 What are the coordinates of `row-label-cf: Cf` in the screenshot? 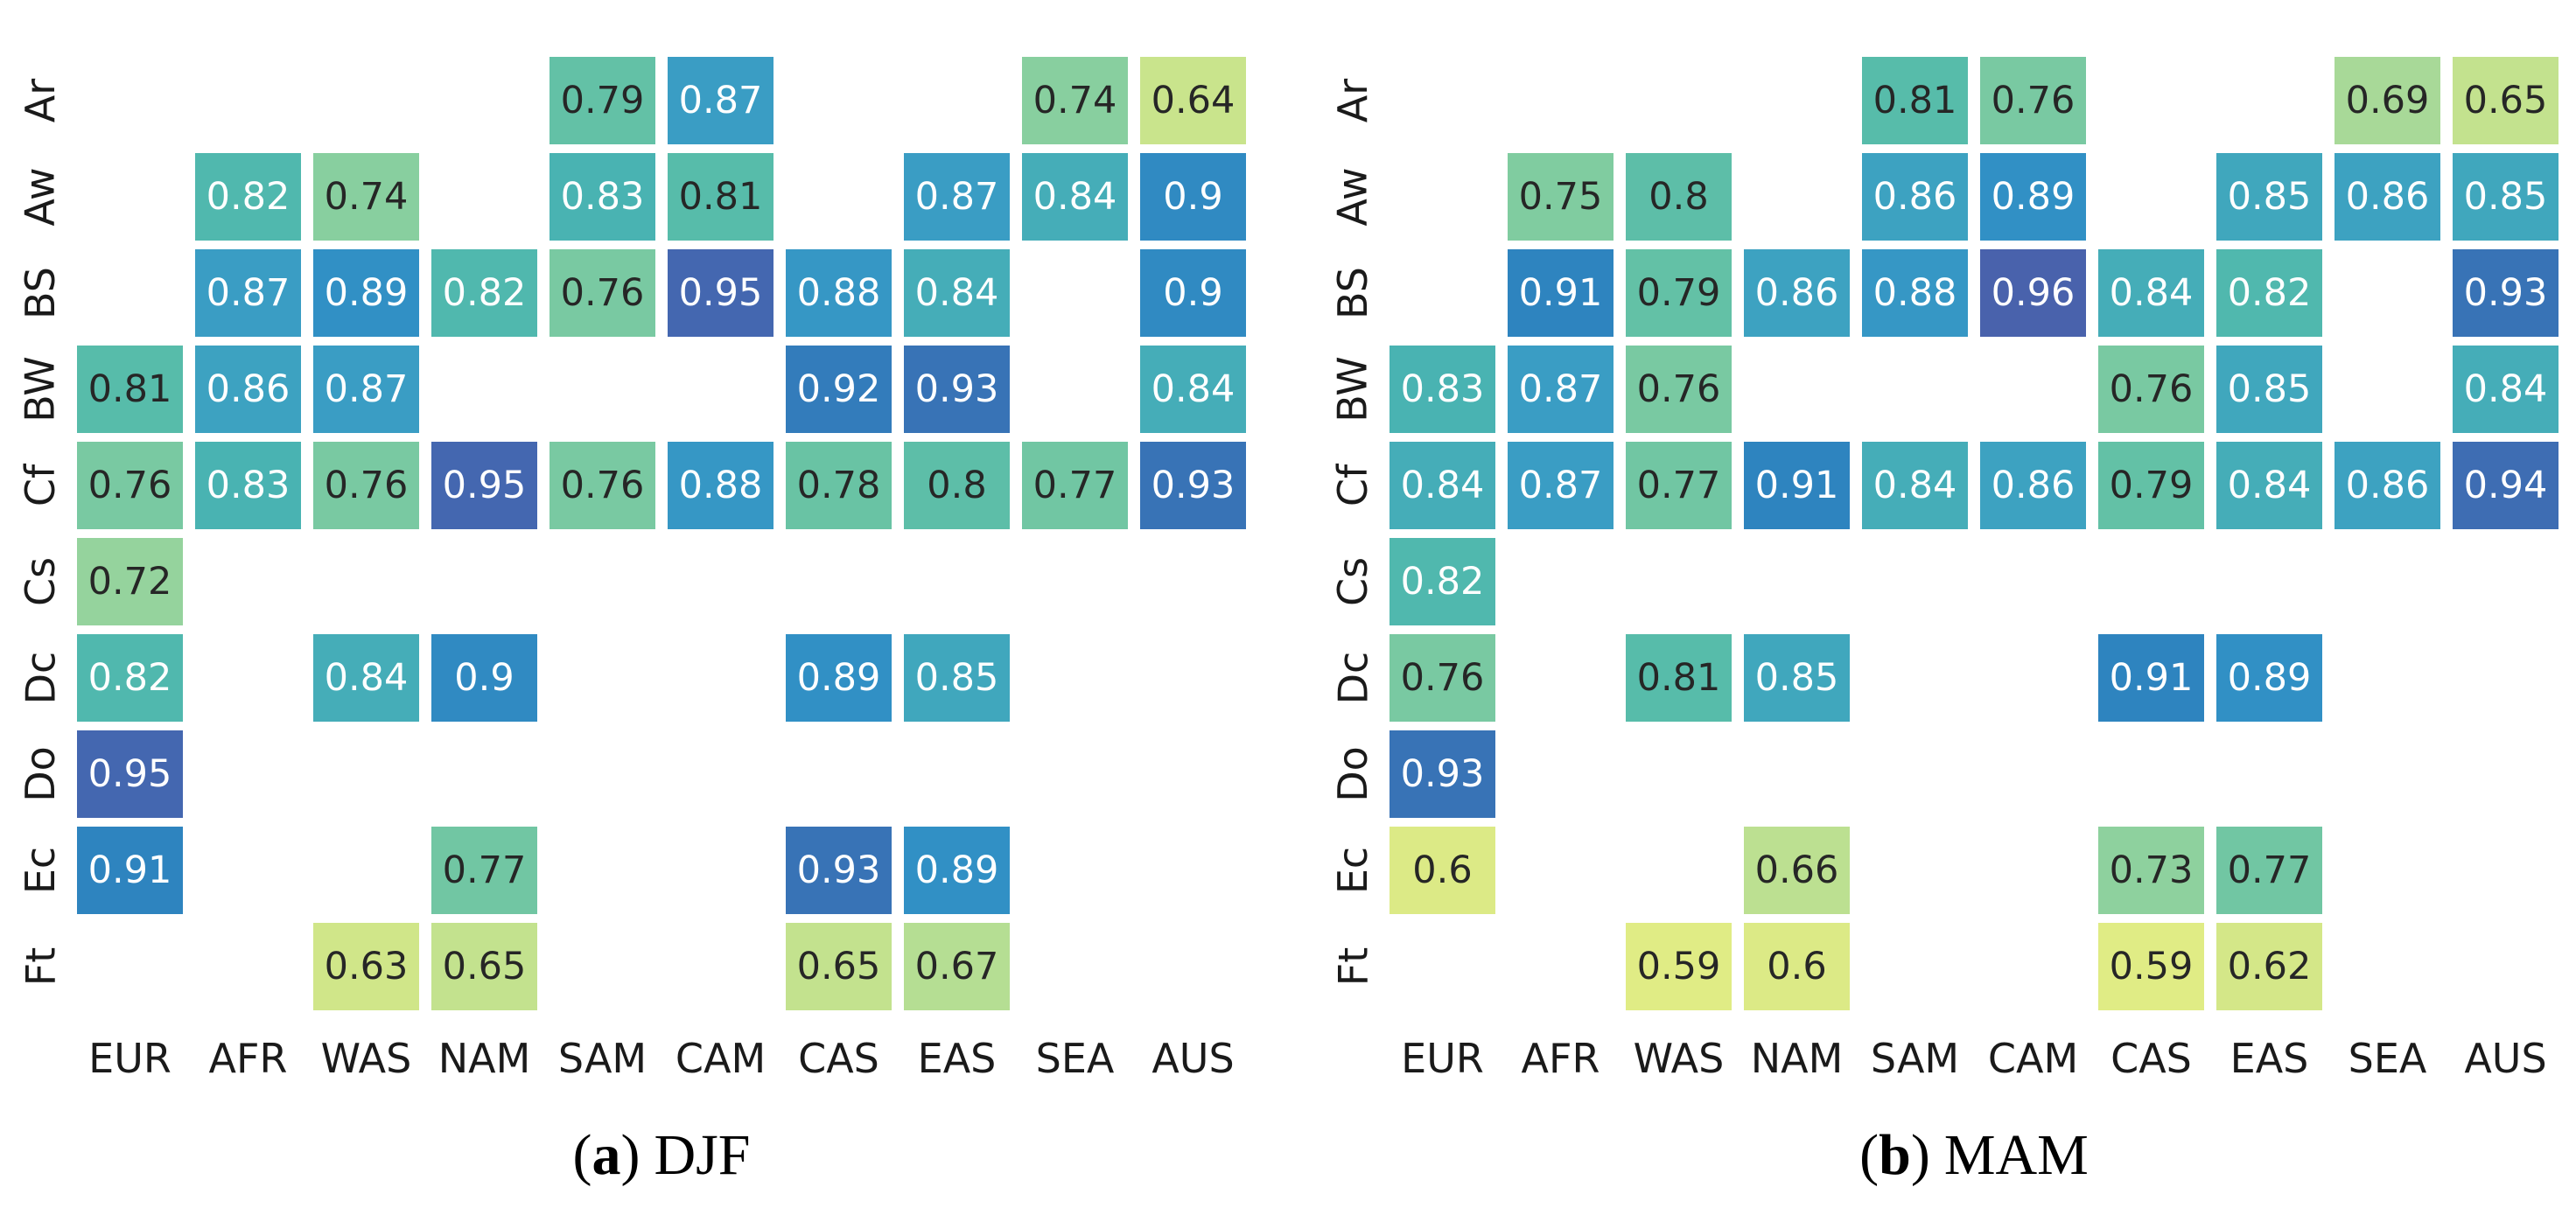 It's located at (1352, 485).